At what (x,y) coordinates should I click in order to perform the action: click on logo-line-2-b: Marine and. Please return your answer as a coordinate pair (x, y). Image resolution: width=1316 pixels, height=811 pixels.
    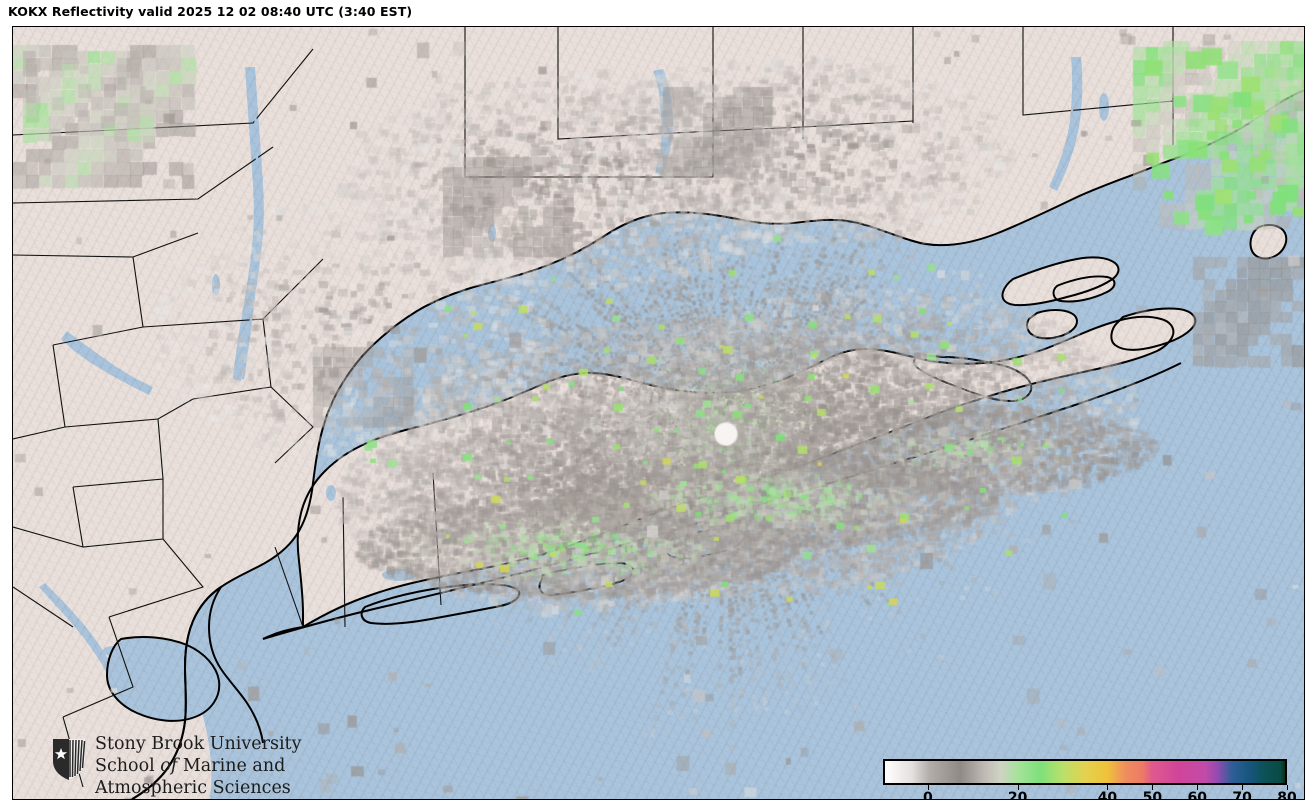
    Looking at the image, I should click on (231, 766).